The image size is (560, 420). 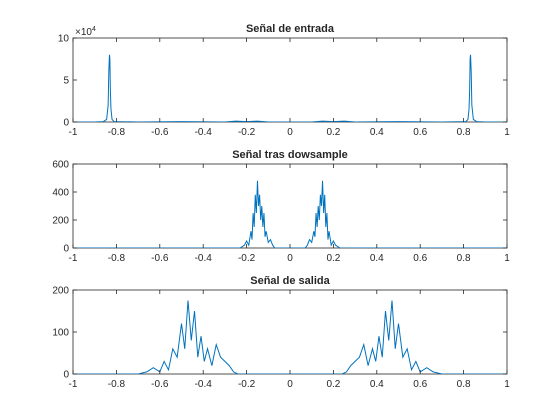 What do you see at coordinates (60, 333) in the screenshot?
I see `y-tick-label: 100` at bounding box center [60, 333].